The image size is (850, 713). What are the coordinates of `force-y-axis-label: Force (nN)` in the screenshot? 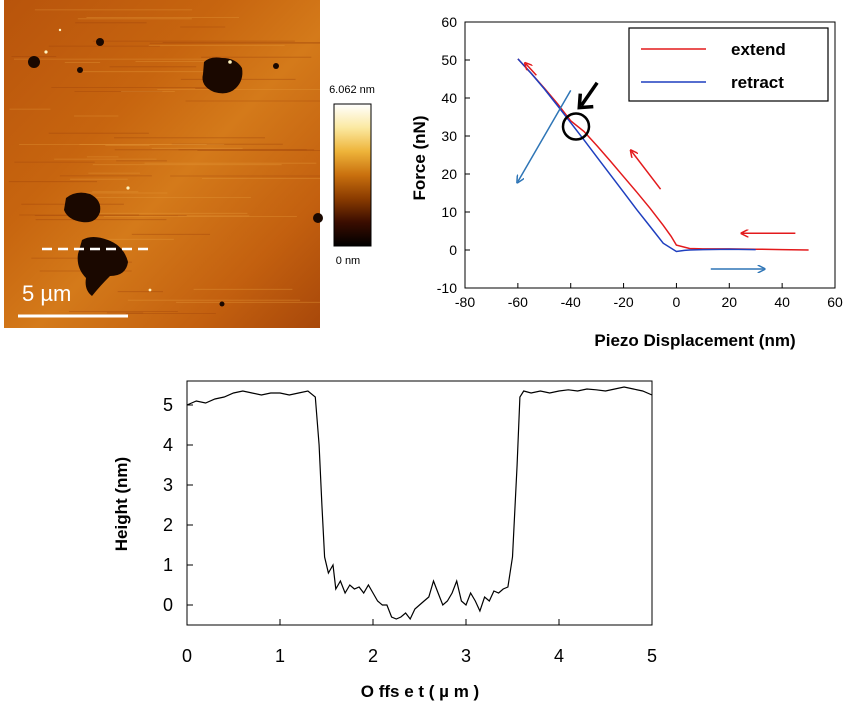 It's located at (419, 158).